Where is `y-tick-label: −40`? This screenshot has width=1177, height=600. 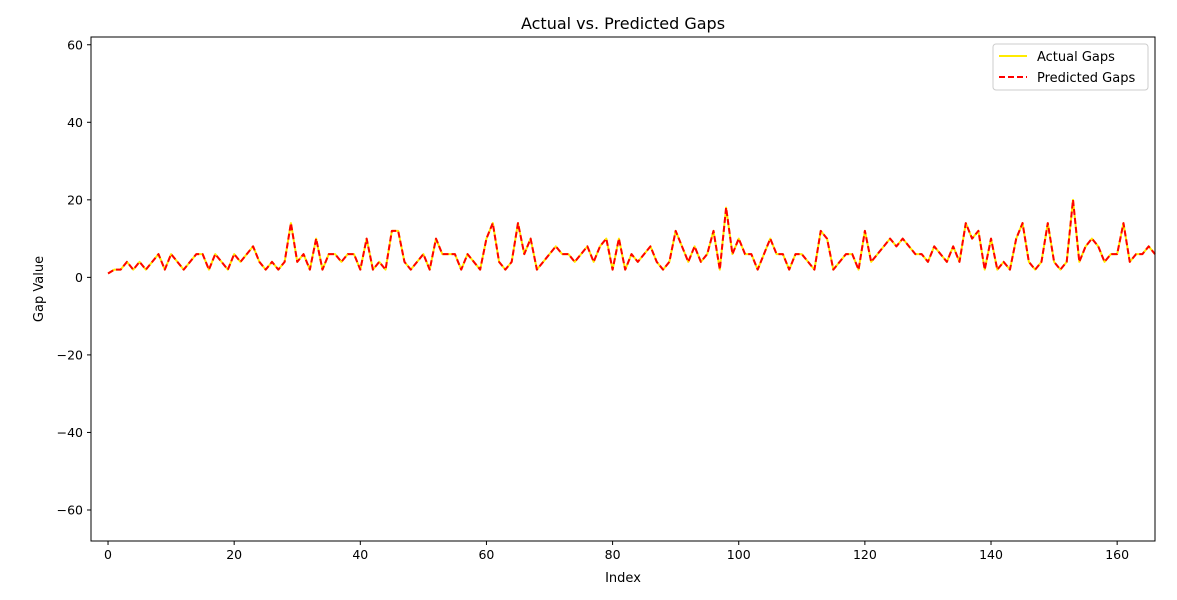 y-tick-label: −40 is located at coordinates (70, 432).